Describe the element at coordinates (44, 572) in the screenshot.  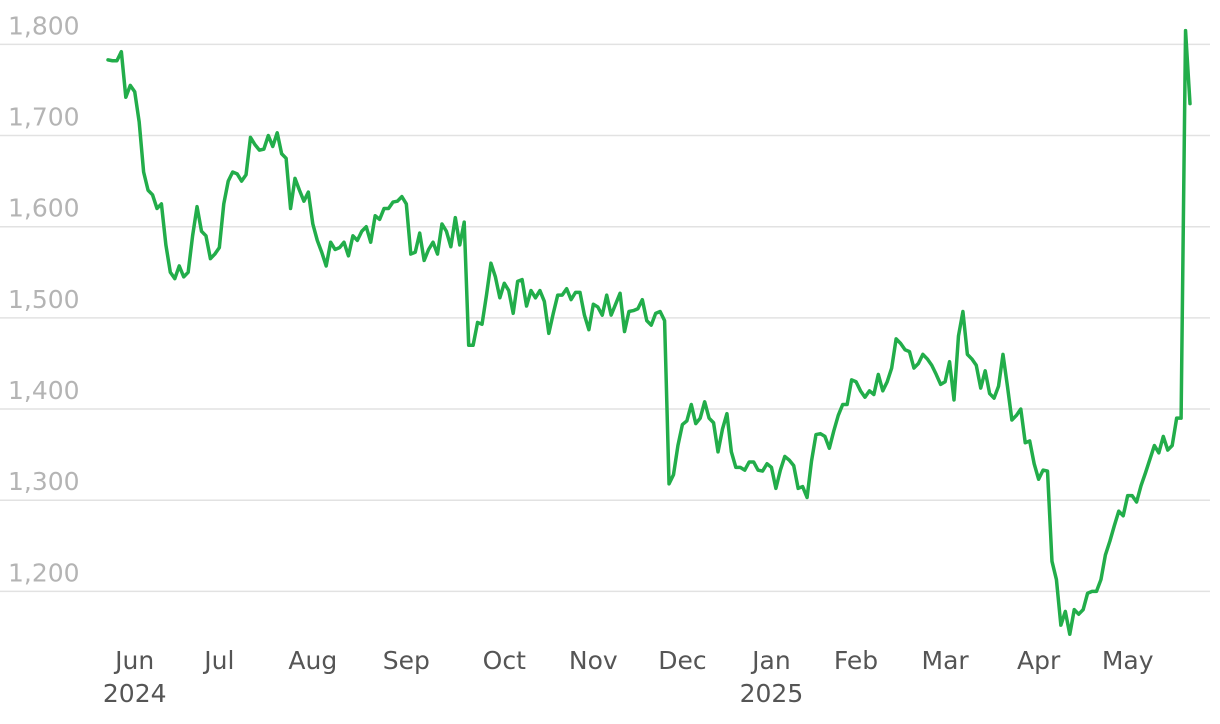
I see `y-tick-label: 1,200` at that location.